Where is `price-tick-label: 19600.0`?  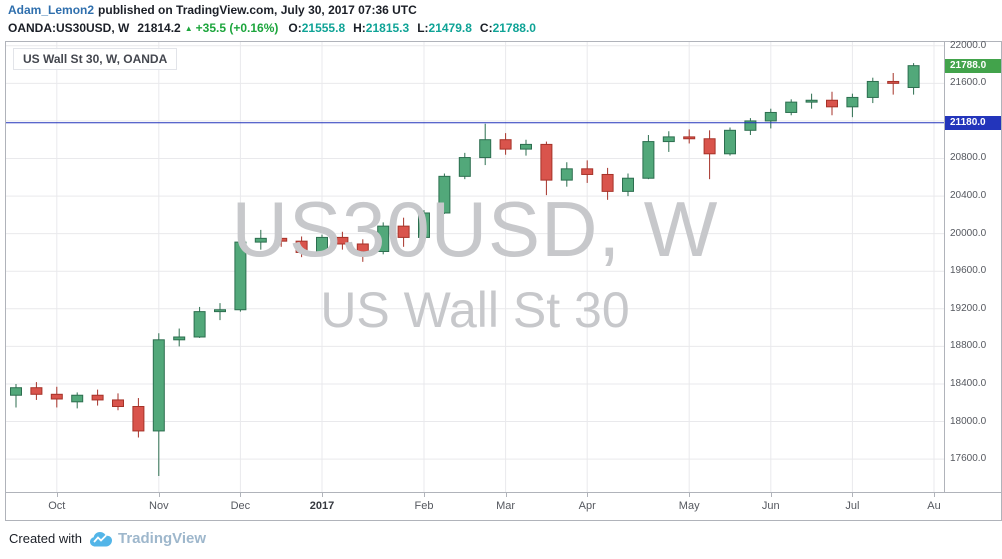
price-tick-label: 19600.0 is located at coordinates (968, 271).